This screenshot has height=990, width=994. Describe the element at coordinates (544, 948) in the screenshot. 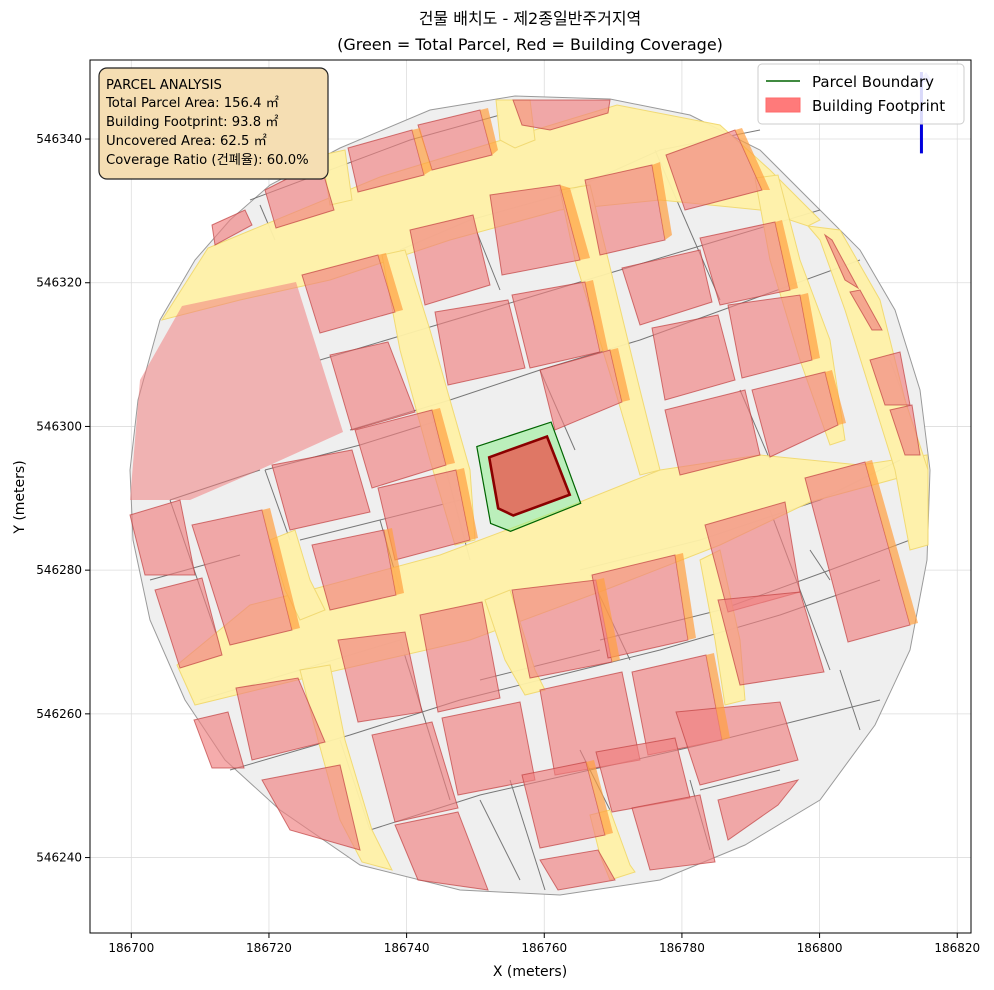

I see `x-tick-label: 186760` at that location.